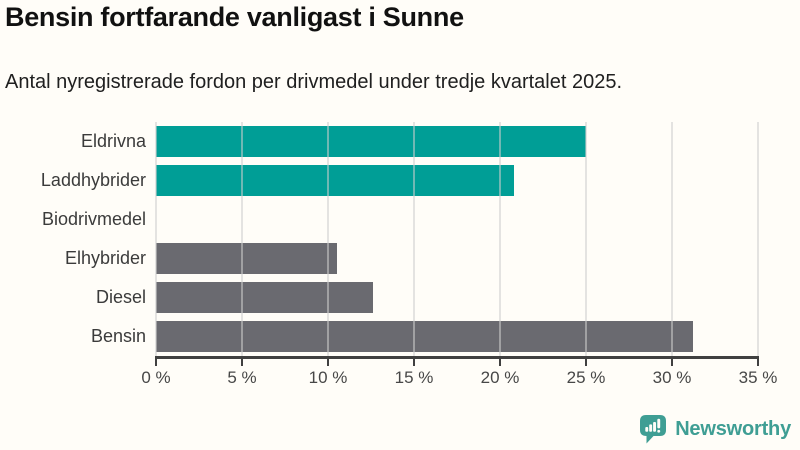 The image size is (800, 450). What do you see at coordinates (242, 377) in the screenshot?
I see `x-tick-label: 5 %` at bounding box center [242, 377].